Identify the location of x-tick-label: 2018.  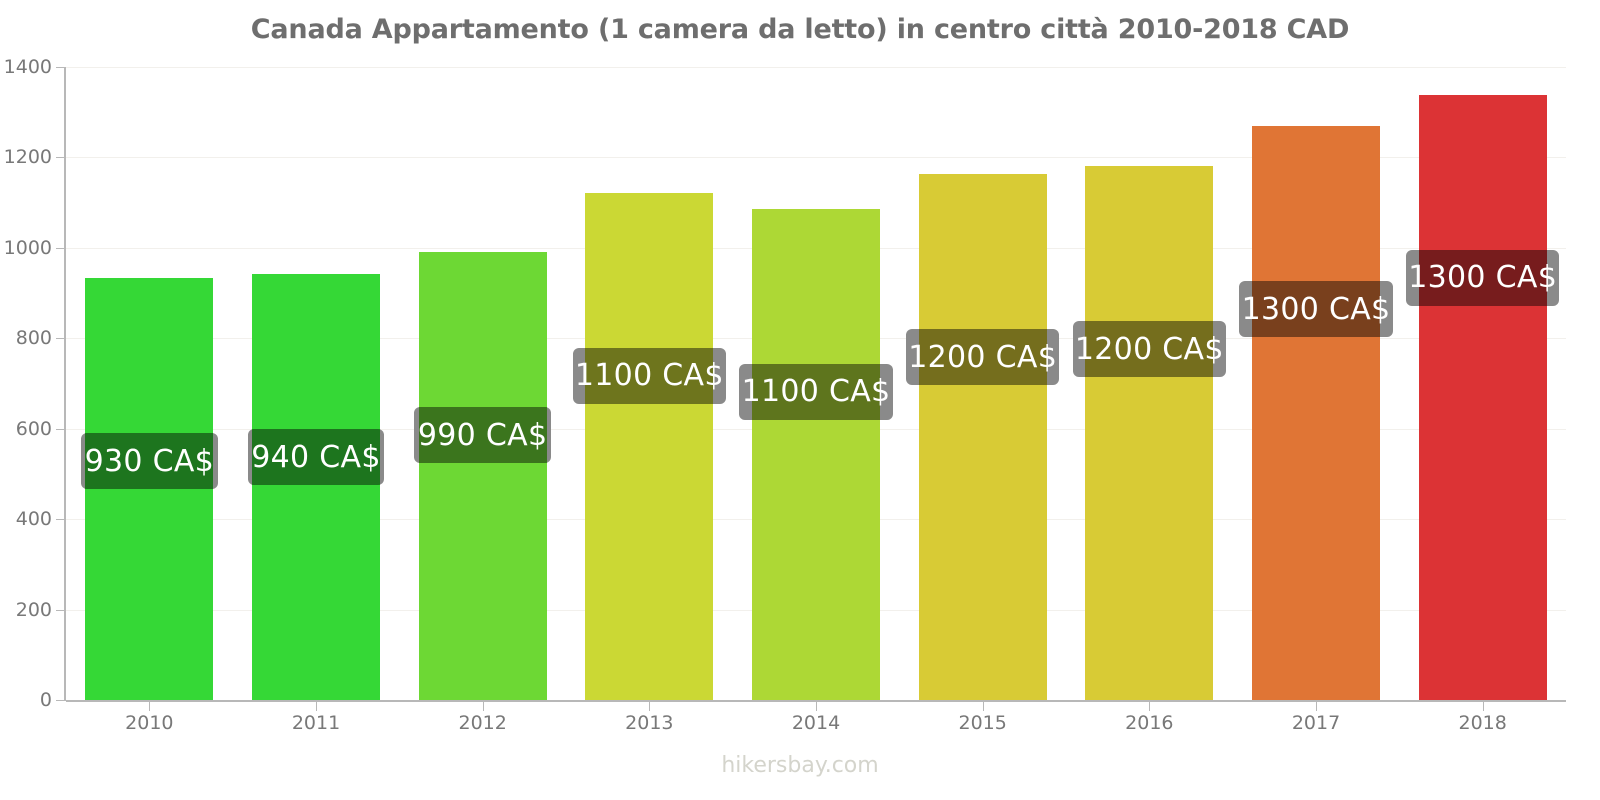
(1482, 723).